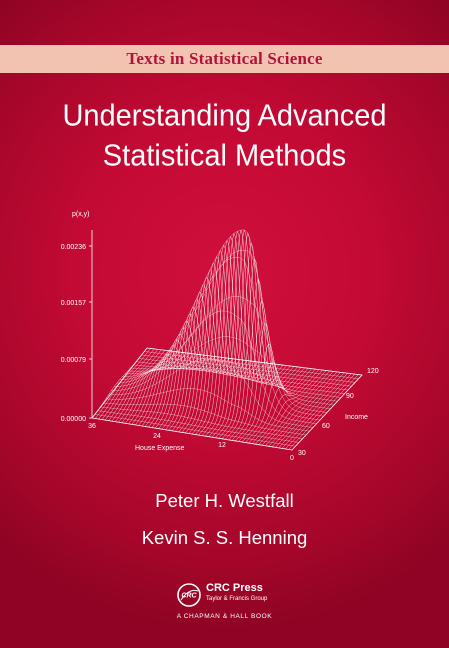 The height and width of the screenshot is (648, 449). What do you see at coordinates (224, 156) in the screenshot?
I see `title-line-2: Statistical Methods` at bounding box center [224, 156].